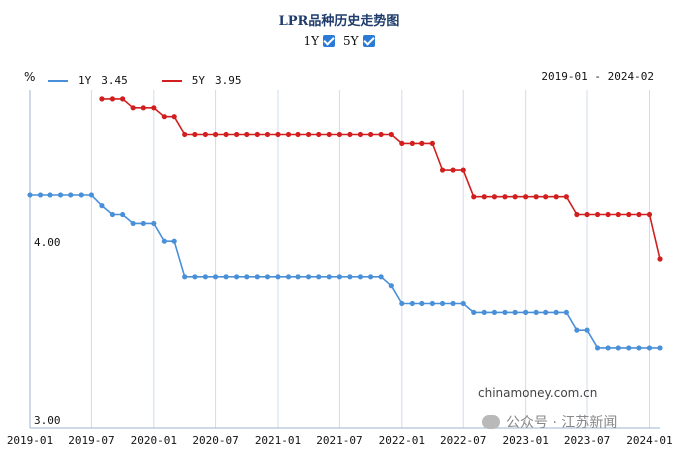 The image size is (678, 450). Describe the element at coordinates (114, 80) in the screenshot. I see `legend-value-1y: 3.45` at that location.